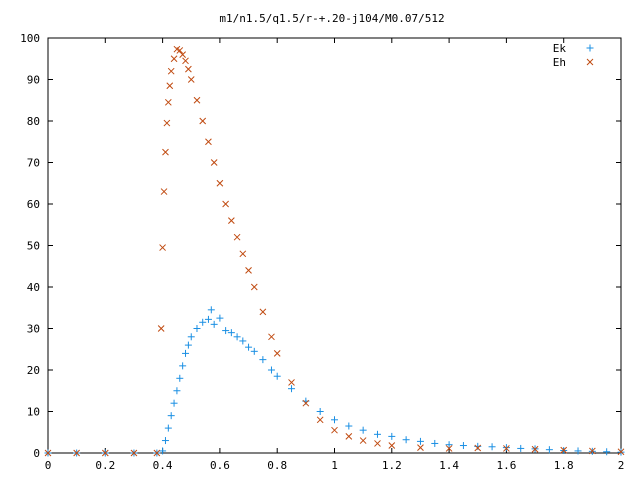  Describe the element at coordinates (33, 246) in the screenshot. I see `y-tick-label: 50` at that location.